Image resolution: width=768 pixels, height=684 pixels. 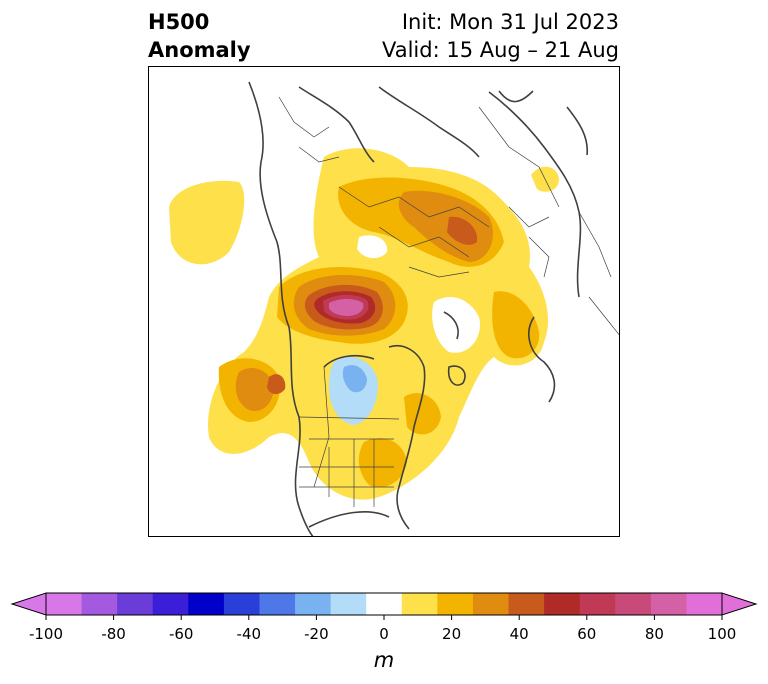 What do you see at coordinates (452, 634) in the screenshot?
I see `colorbar-tick-label: 20` at bounding box center [452, 634].